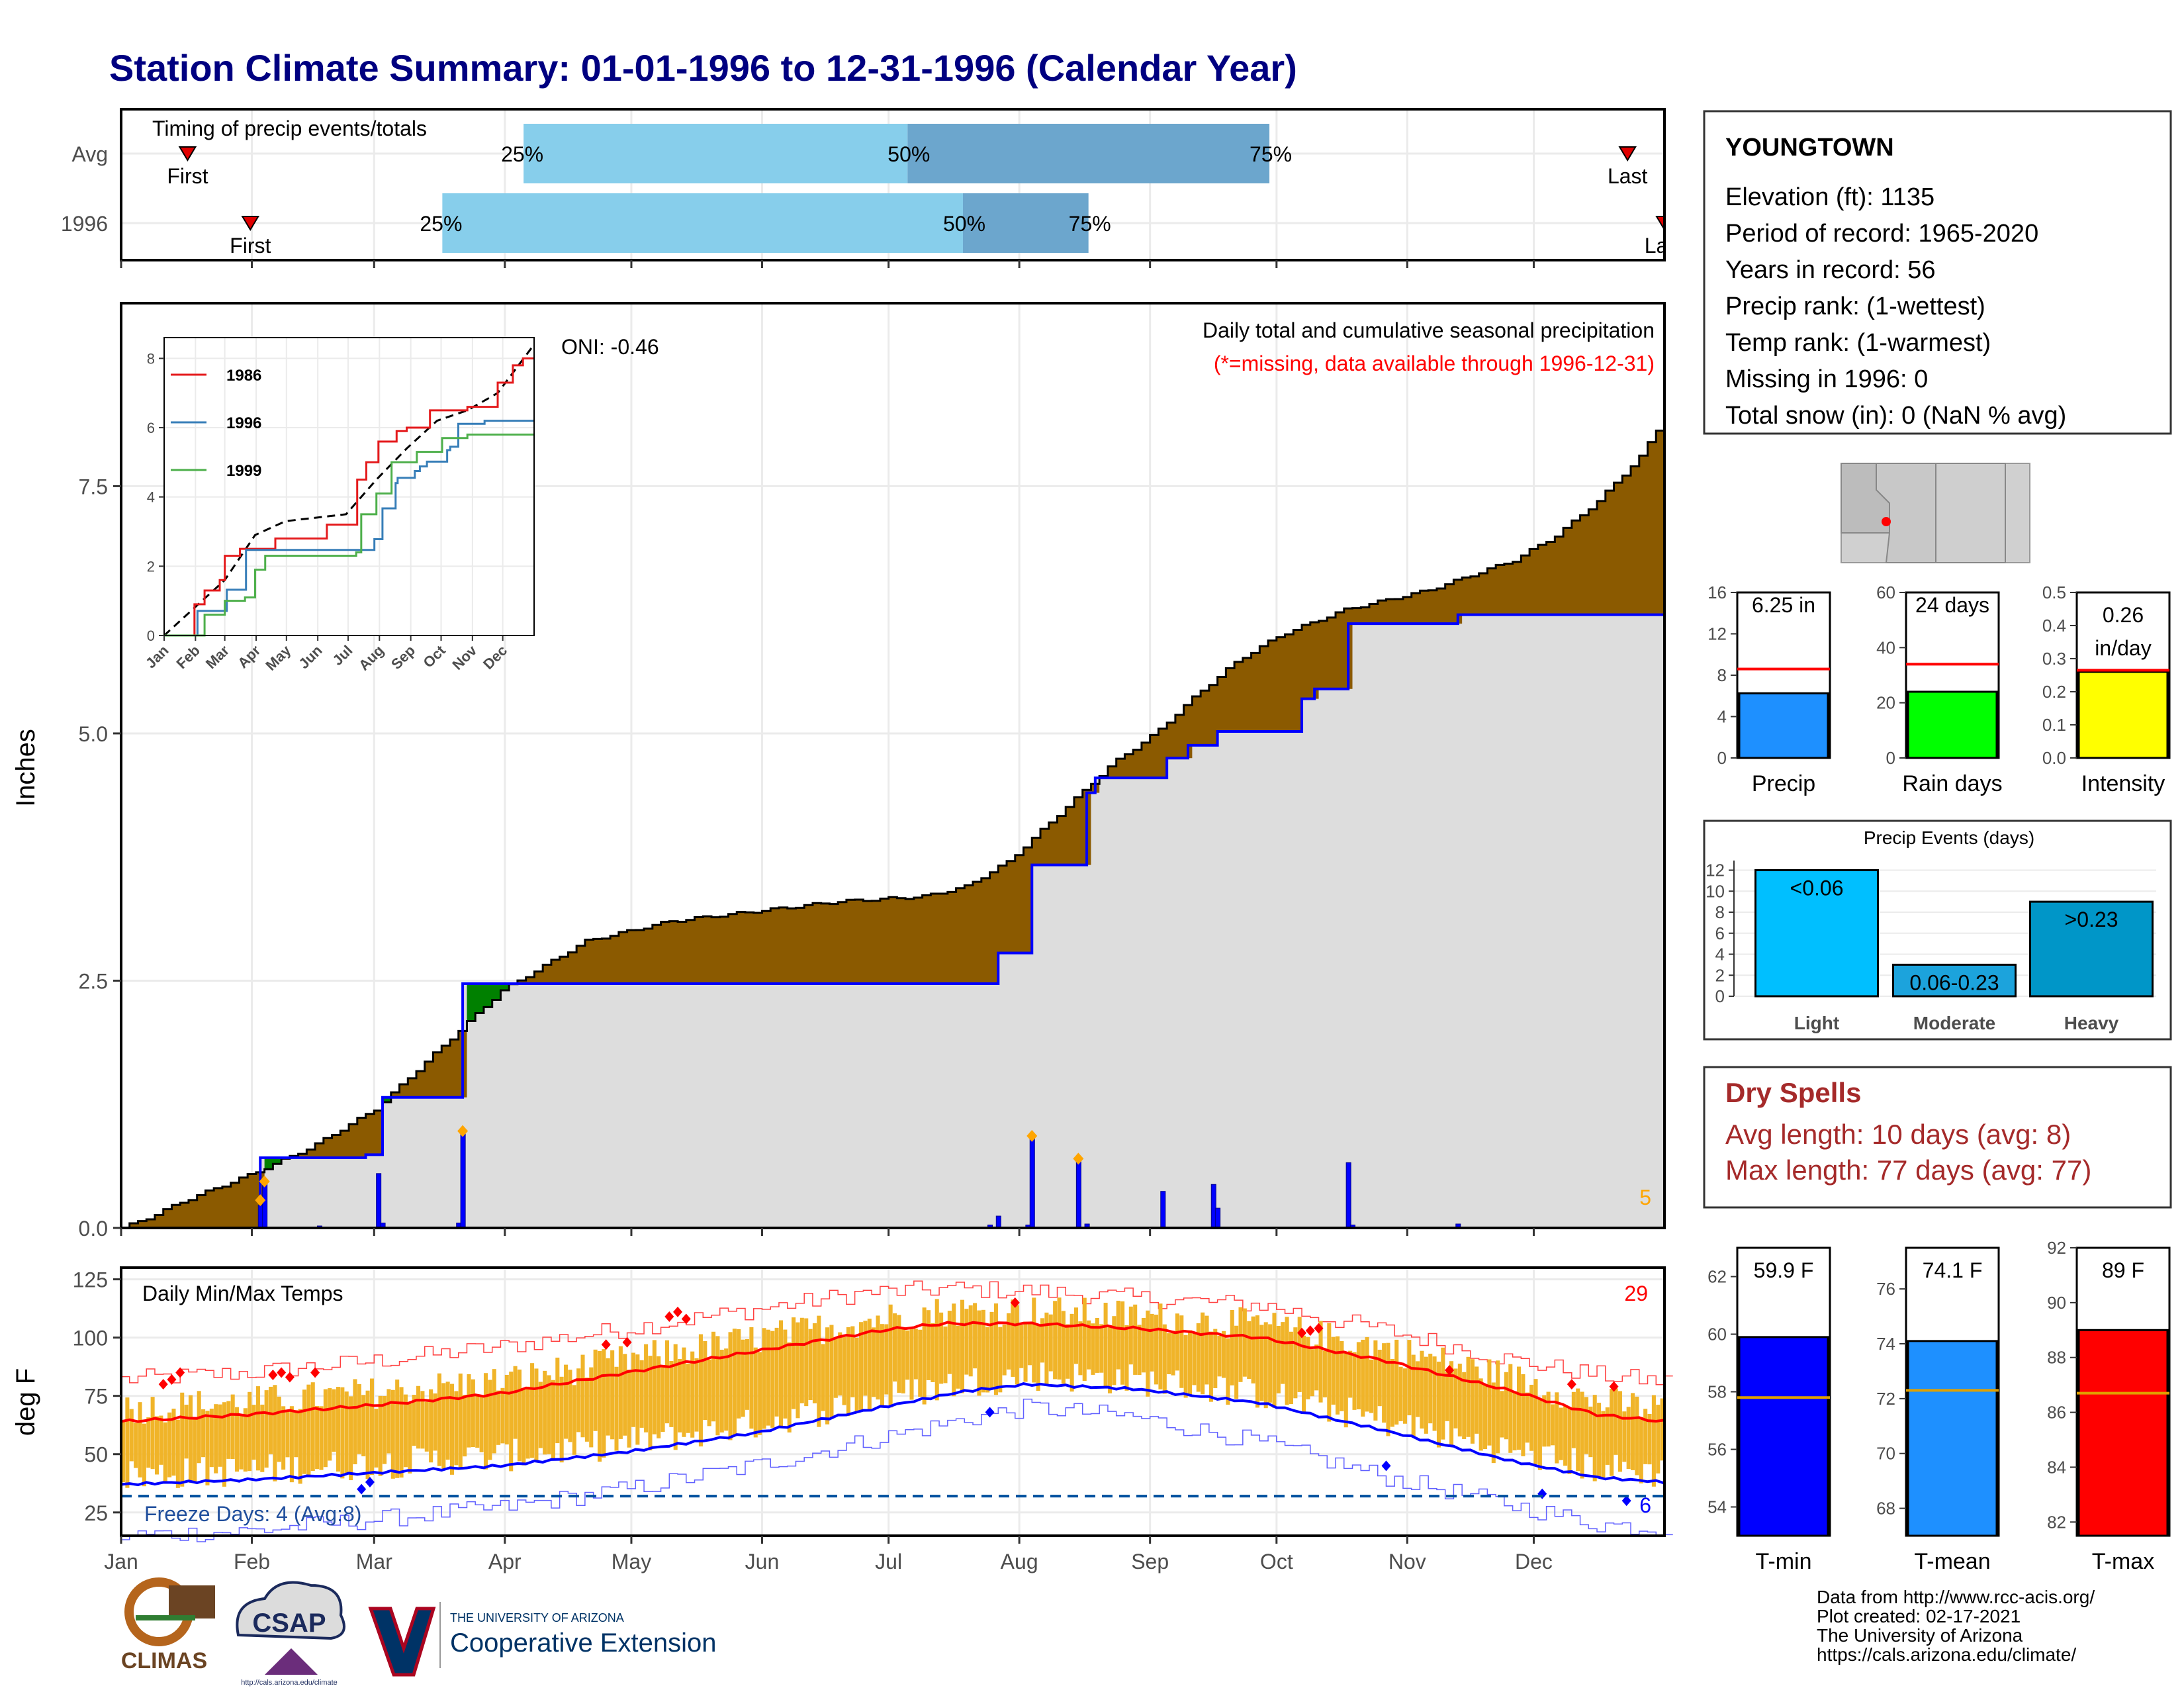 The width and height of the screenshot is (2184, 1688). I want to click on map-state-nm, so click(1971, 513).